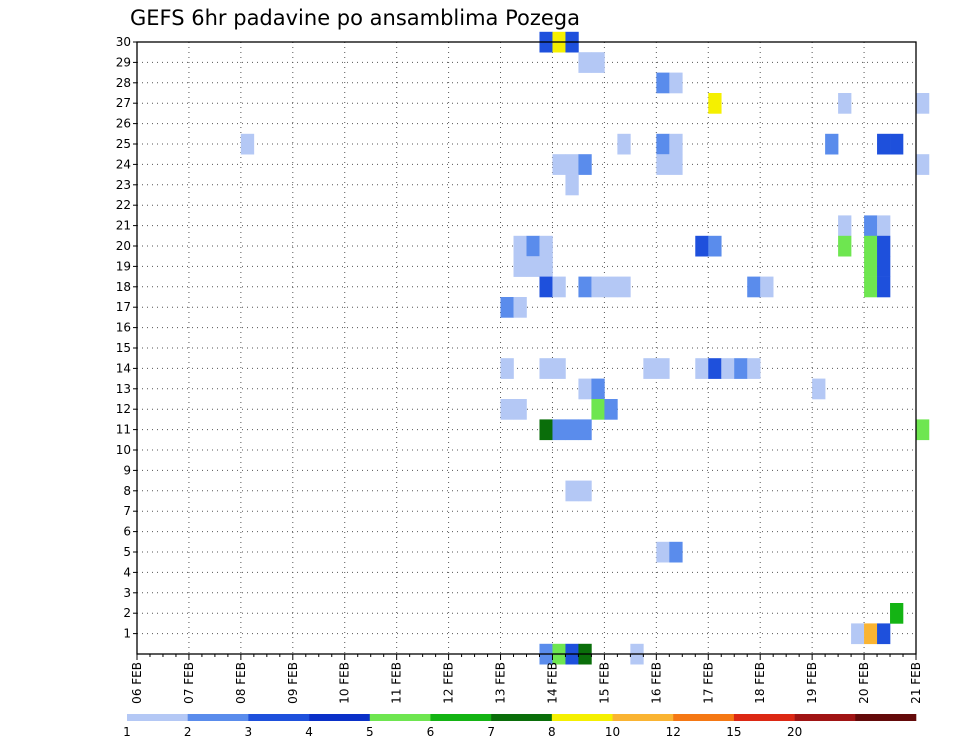 The height and width of the screenshot is (742, 960). What do you see at coordinates (345, 683) in the screenshot?
I see `x-tick-label: 10 FEB` at bounding box center [345, 683].